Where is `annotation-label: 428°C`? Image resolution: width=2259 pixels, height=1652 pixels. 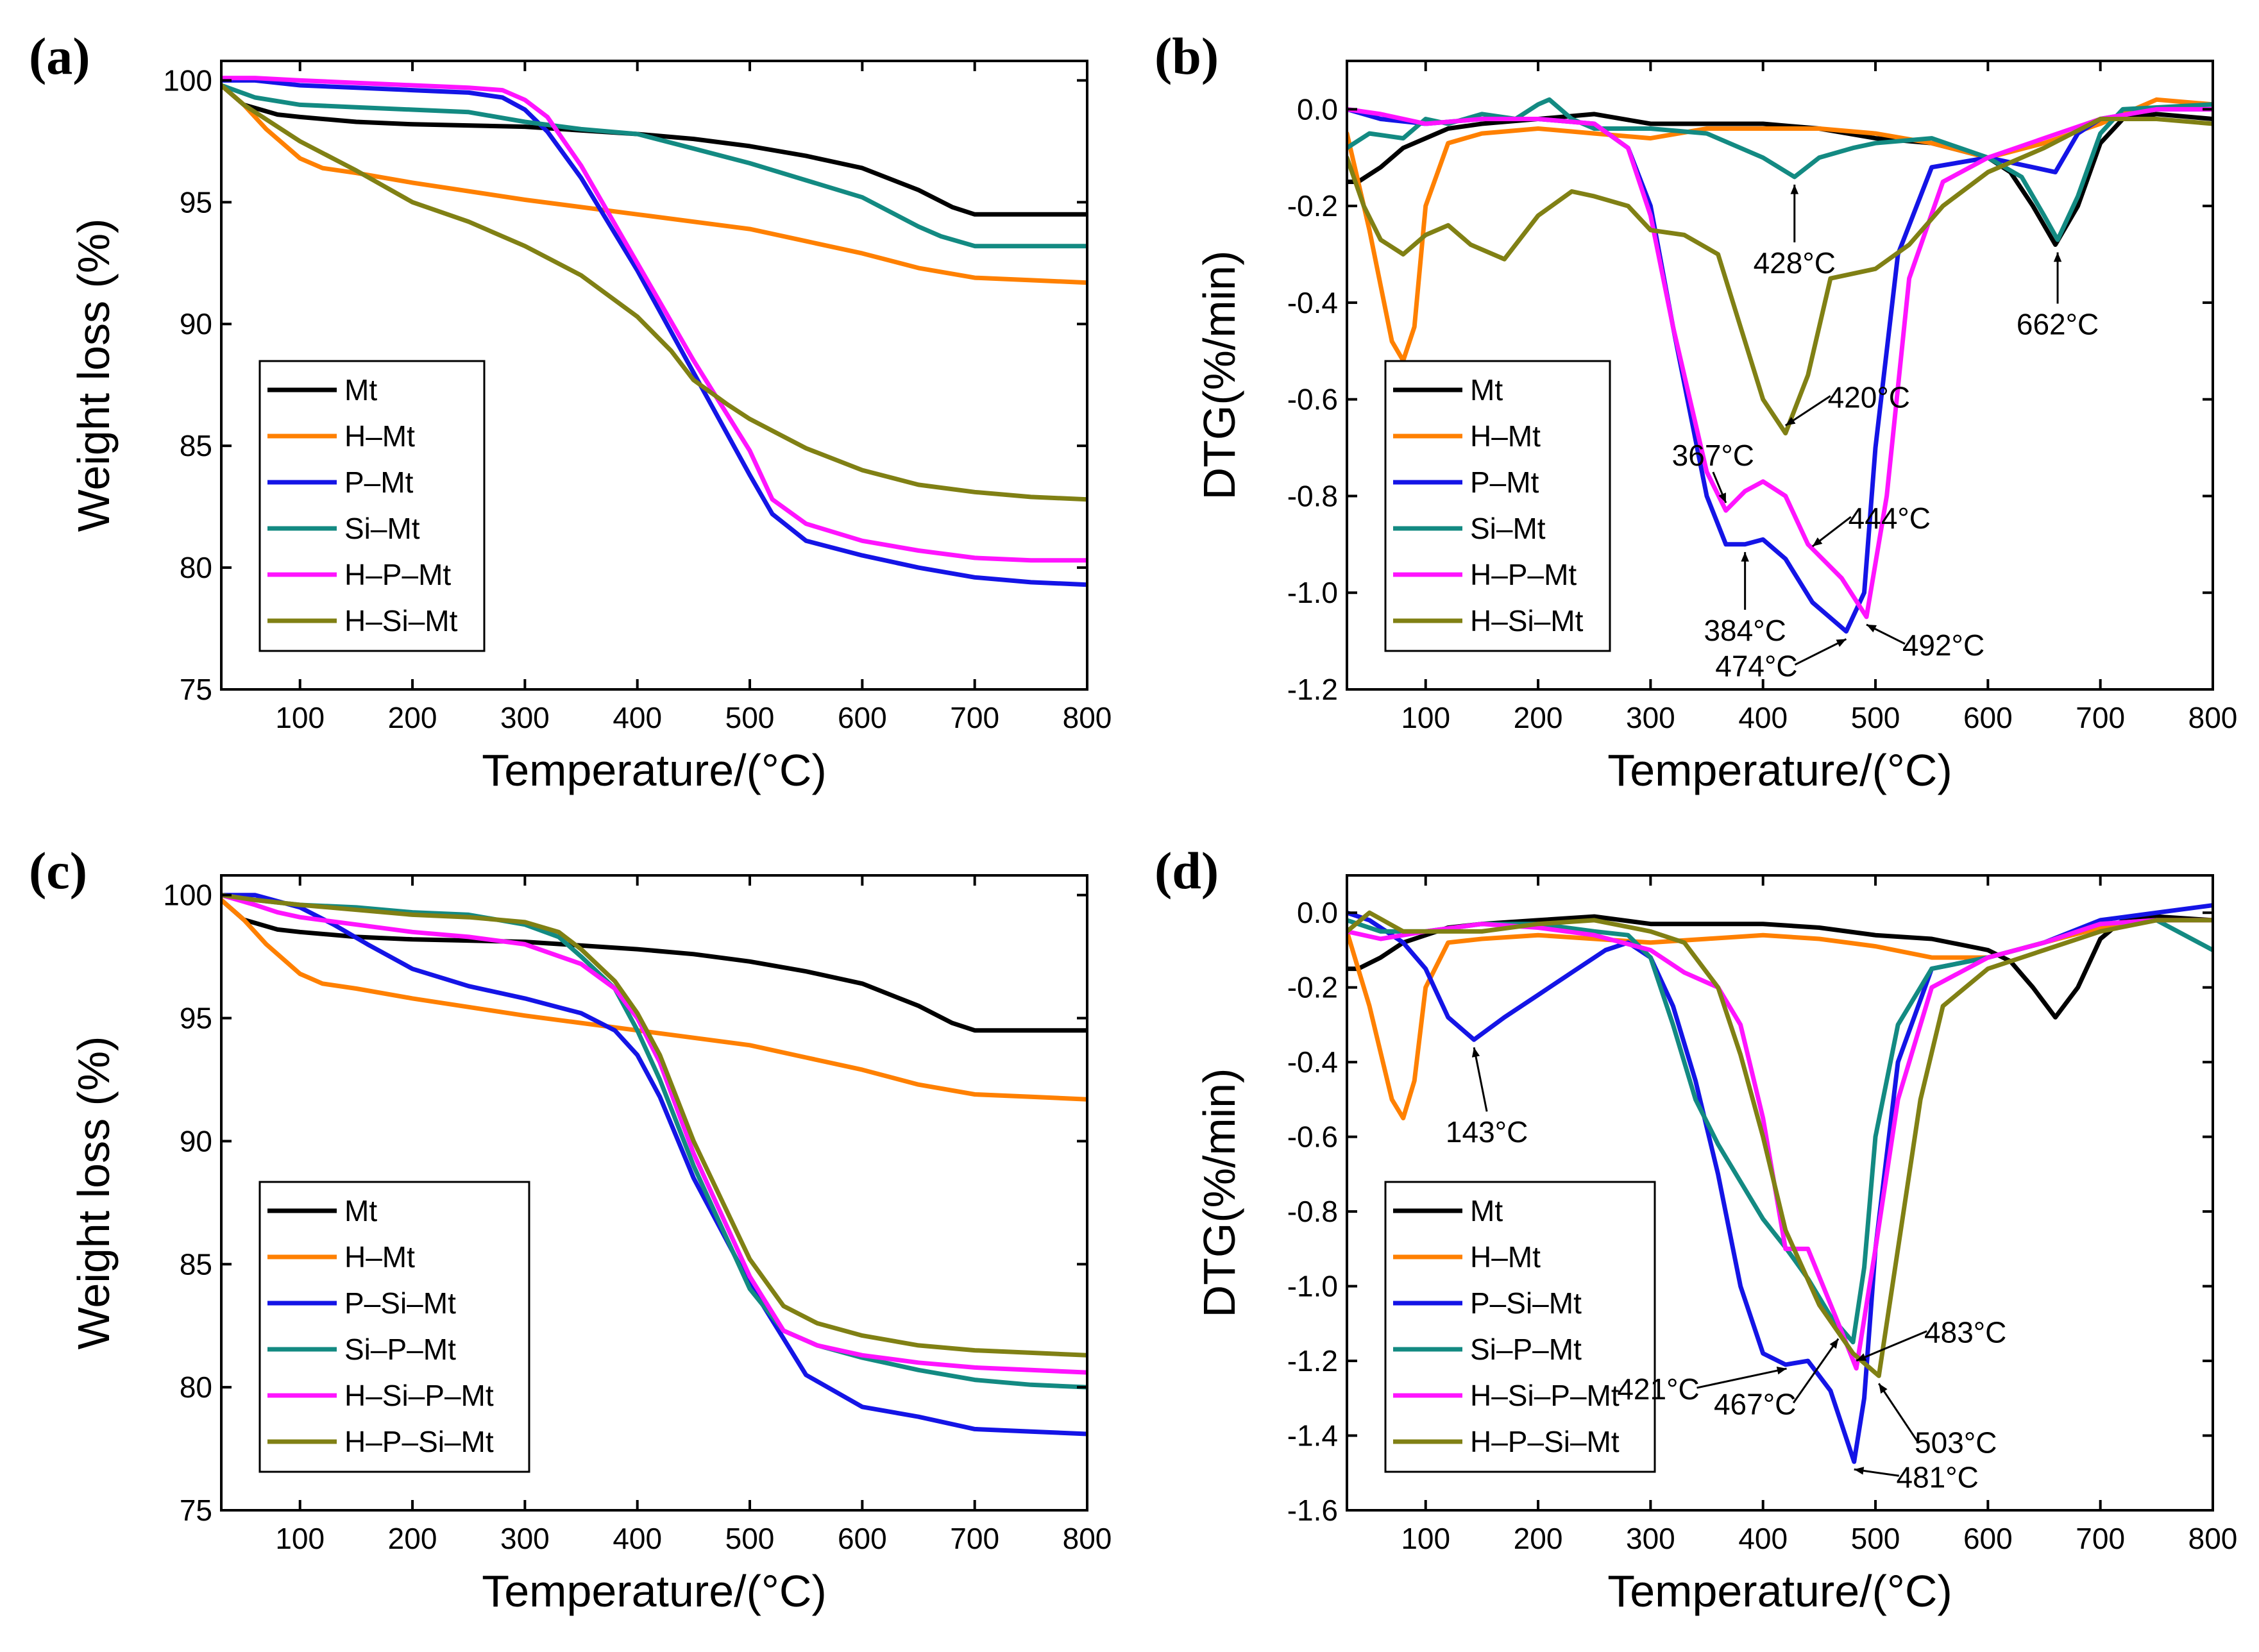
annotation-label: 428°C is located at coordinates (1795, 263).